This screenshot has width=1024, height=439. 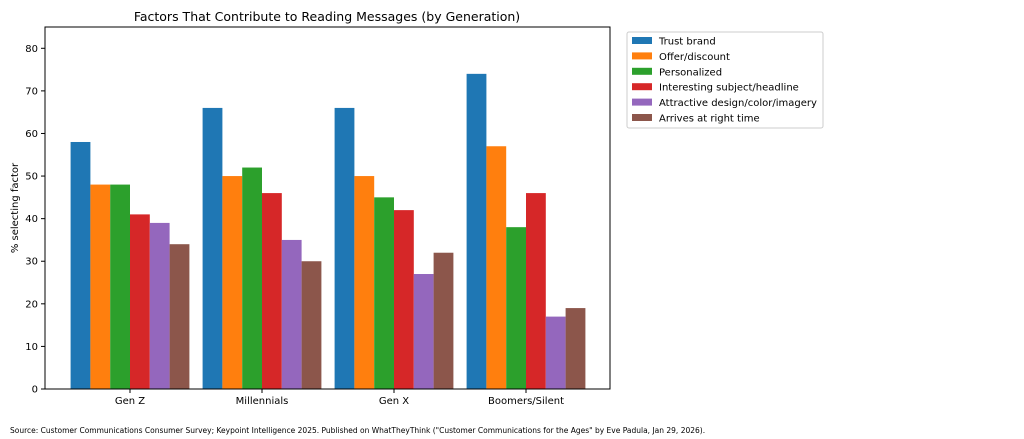 What do you see at coordinates (311, 325) in the screenshot?
I see `bar-millennials-s5` at bounding box center [311, 325].